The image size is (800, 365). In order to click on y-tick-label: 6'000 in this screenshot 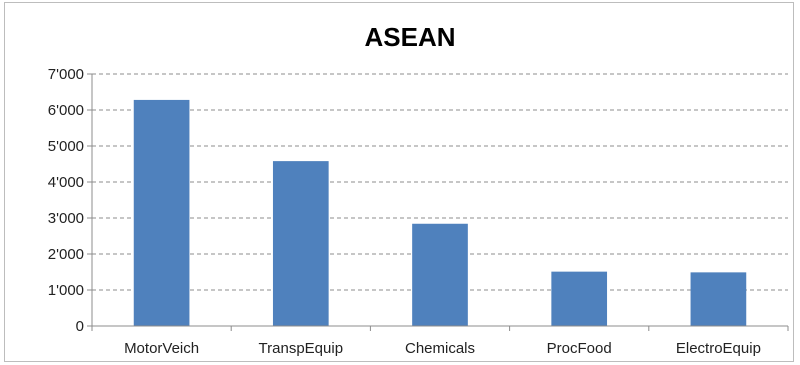, I will do `click(66, 110)`.